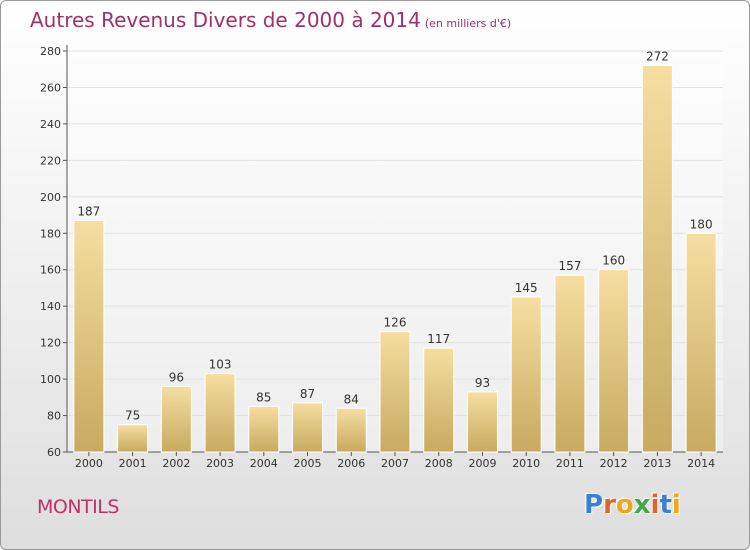 This screenshot has width=750, height=550. I want to click on data-label: 103, so click(220, 365).